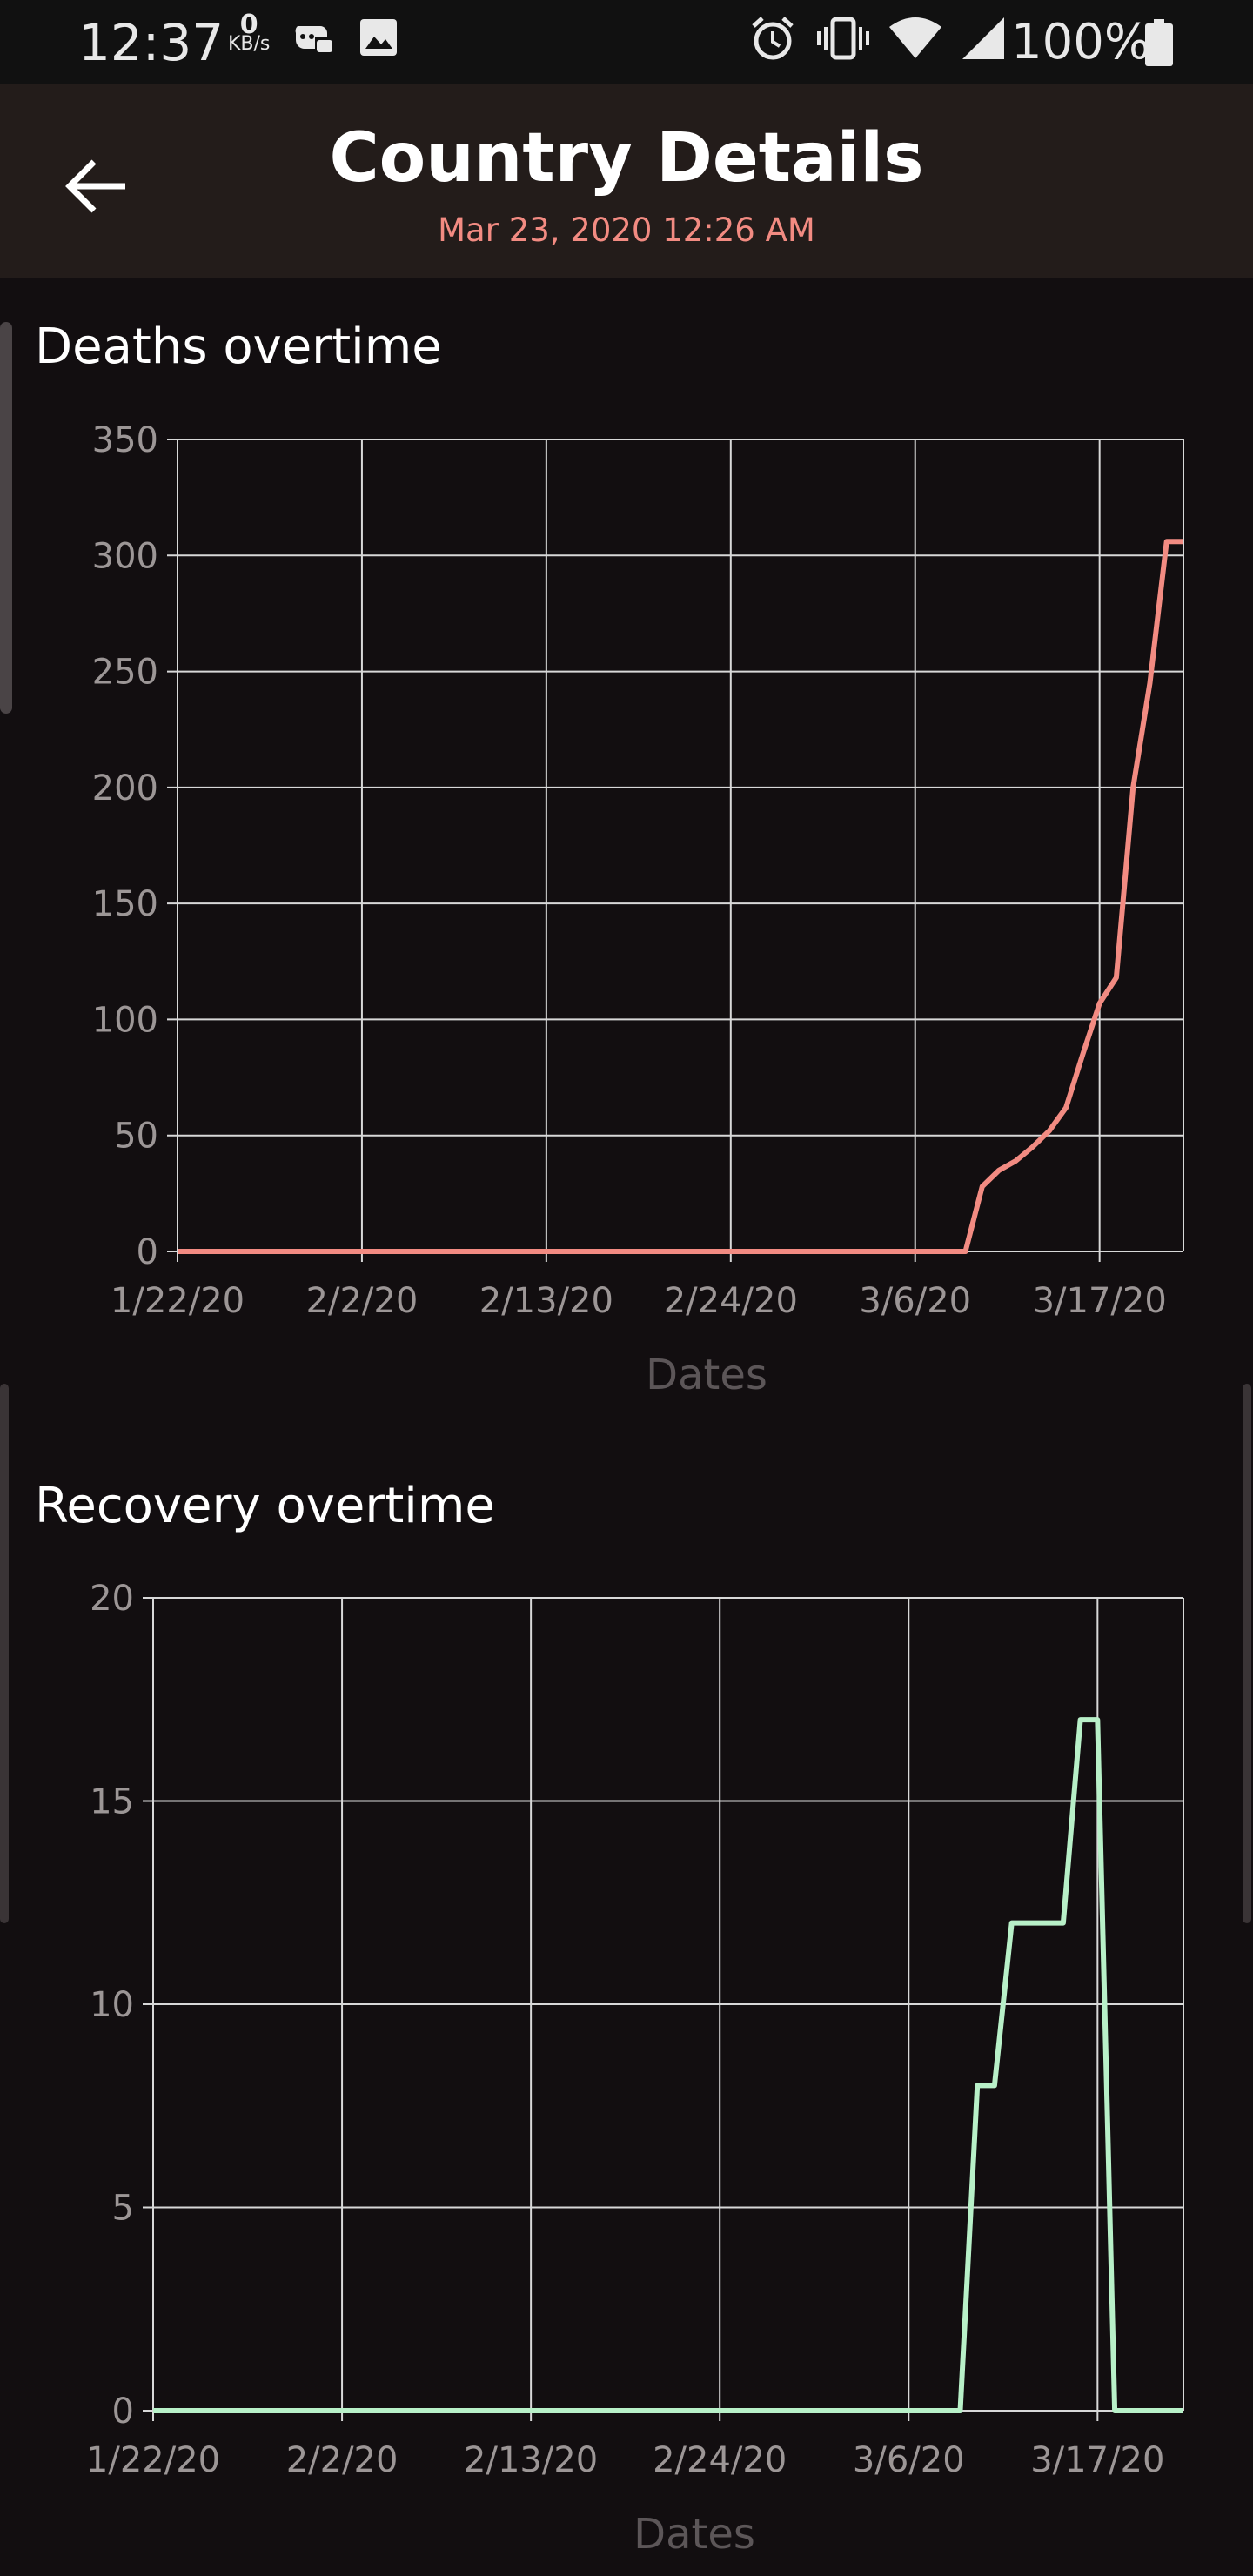 The height and width of the screenshot is (2576, 1253). What do you see at coordinates (1247, 1653) in the screenshot?
I see `card-edge-right` at bounding box center [1247, 1653].